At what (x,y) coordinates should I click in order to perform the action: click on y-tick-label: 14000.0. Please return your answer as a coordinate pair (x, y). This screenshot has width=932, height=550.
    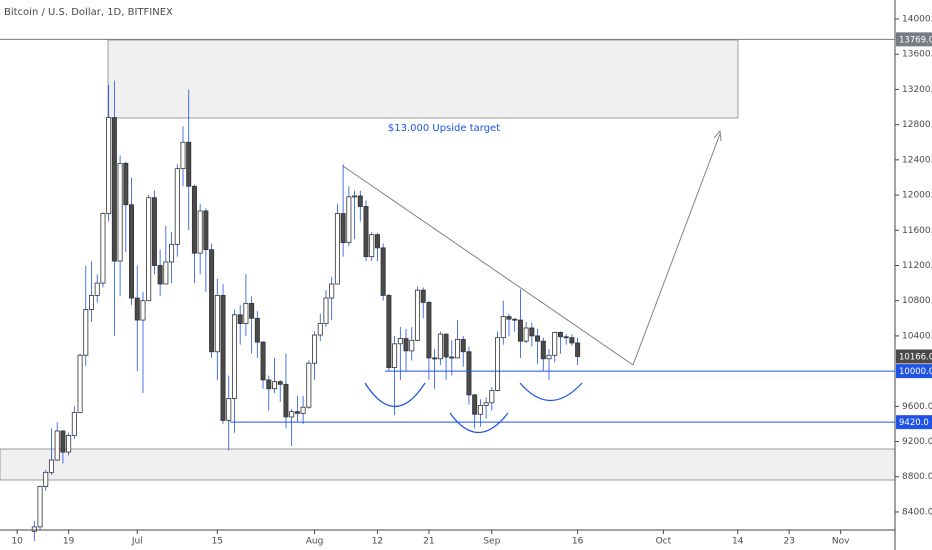
    Looking at the image, I should click on (917, 20).